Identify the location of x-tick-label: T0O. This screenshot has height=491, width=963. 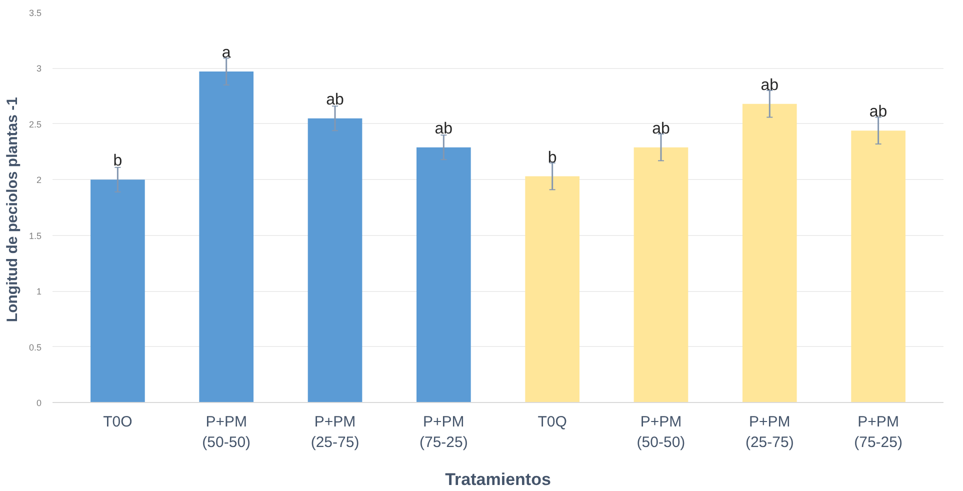
(117, 422).